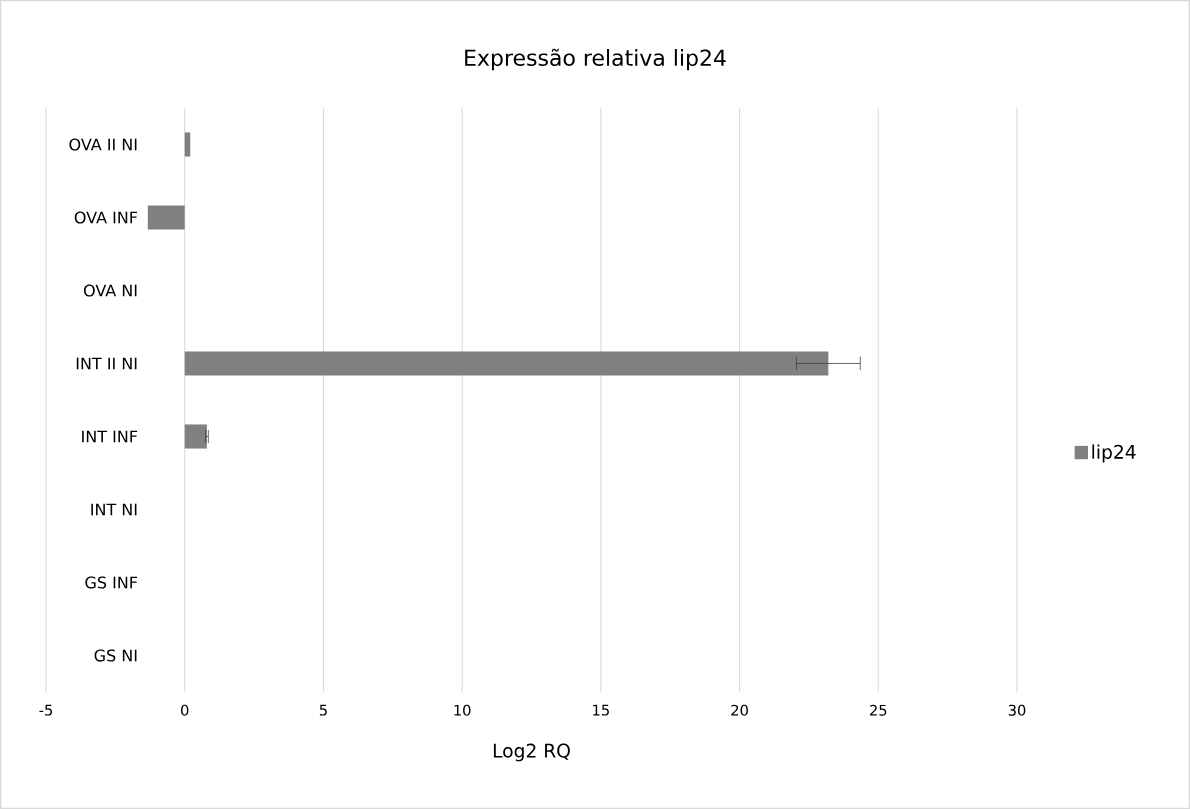  What do you see at coordinates (115, 655) in the screenshot?
I see `y-tick-label: GS NI` at bounding box center [115, 655].